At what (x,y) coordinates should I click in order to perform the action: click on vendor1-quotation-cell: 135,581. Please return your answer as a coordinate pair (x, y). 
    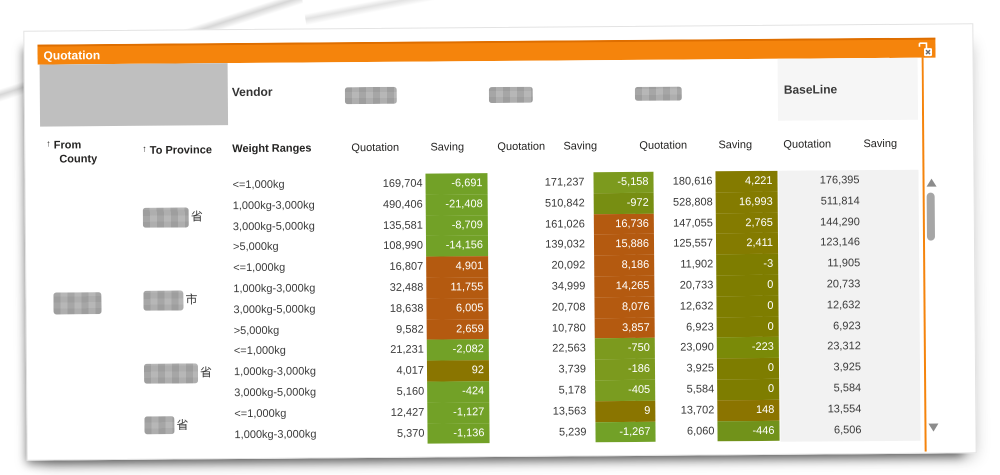
    Looking at the image, I should click on (403, 225).